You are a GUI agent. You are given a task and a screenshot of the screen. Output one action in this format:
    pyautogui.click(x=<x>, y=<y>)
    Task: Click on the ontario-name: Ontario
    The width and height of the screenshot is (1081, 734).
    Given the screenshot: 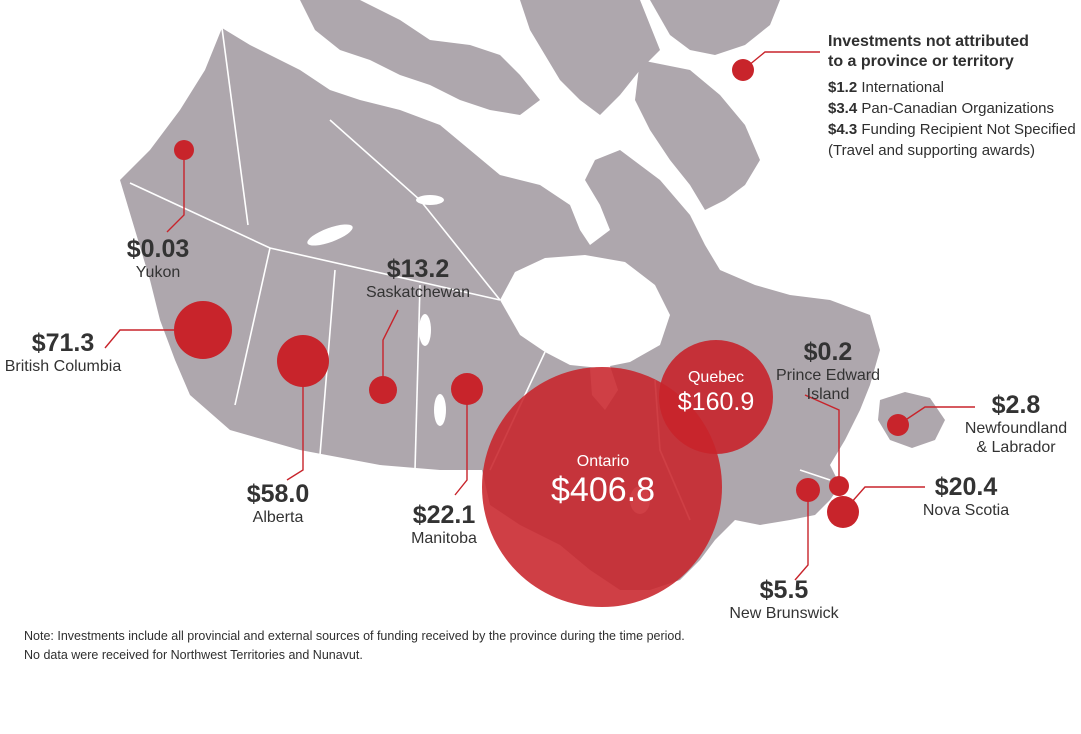 What is the action you would take?
    pyautogui.click(x=603, y=461)
    